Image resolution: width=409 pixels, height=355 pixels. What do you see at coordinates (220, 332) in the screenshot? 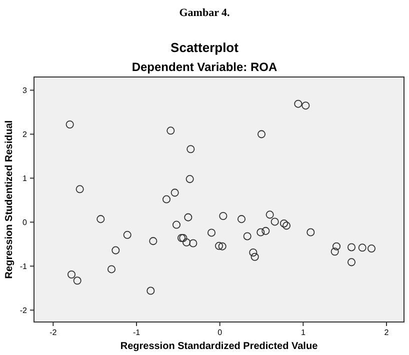
I see `x-tick-label: 0` at bounding box center [220, 332].